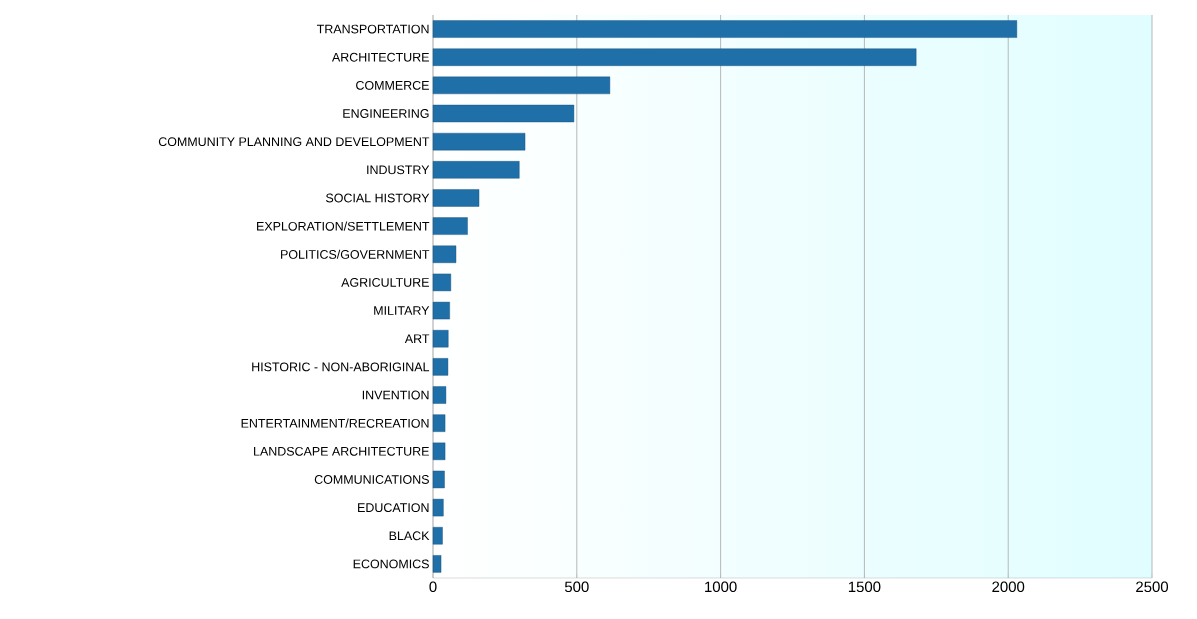  What do you see at coordinates (372, 29) in the screenshot?
I see `y-tick-label: TRANSPORTATION` at bounding box center [372, 29].